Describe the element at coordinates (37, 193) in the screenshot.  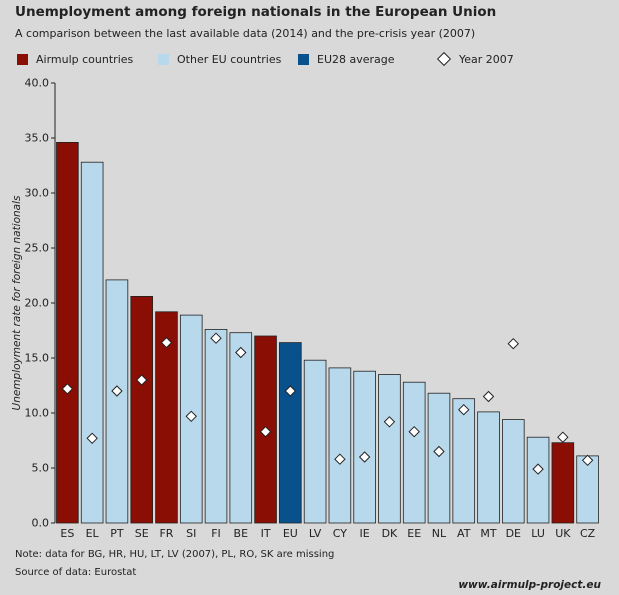
I see `y-tick-label: 30.0` at that location.